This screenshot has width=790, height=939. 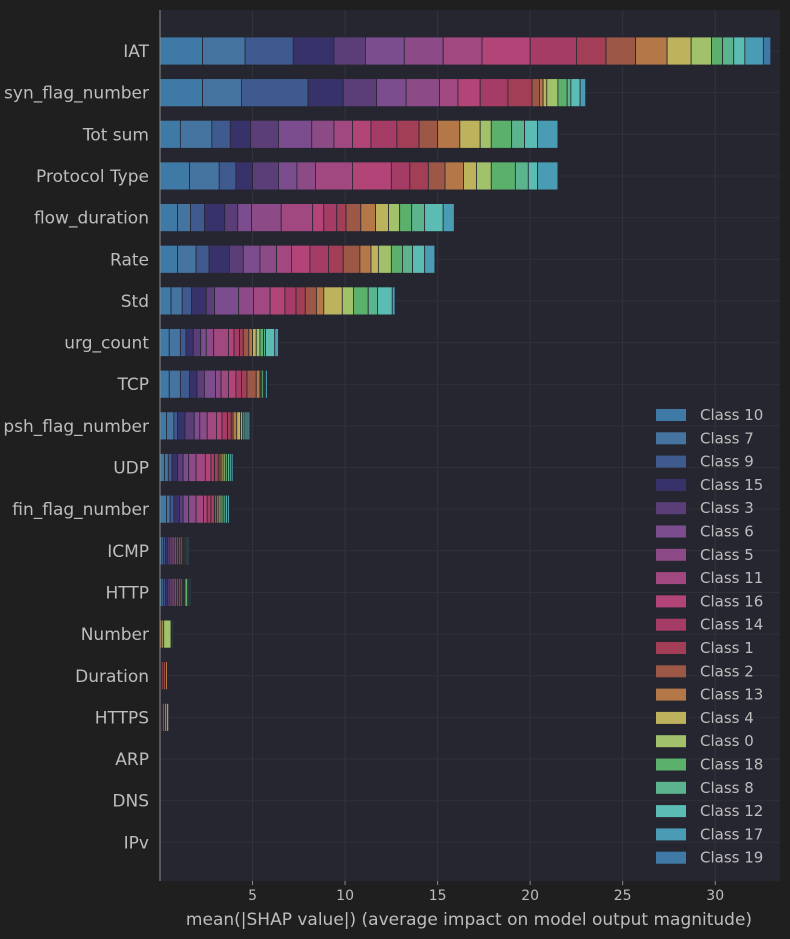 What do you see at coordinates (731, 485) in the screenshot?
I see `legend-label: Class 15` at bounding box center [731, 485].